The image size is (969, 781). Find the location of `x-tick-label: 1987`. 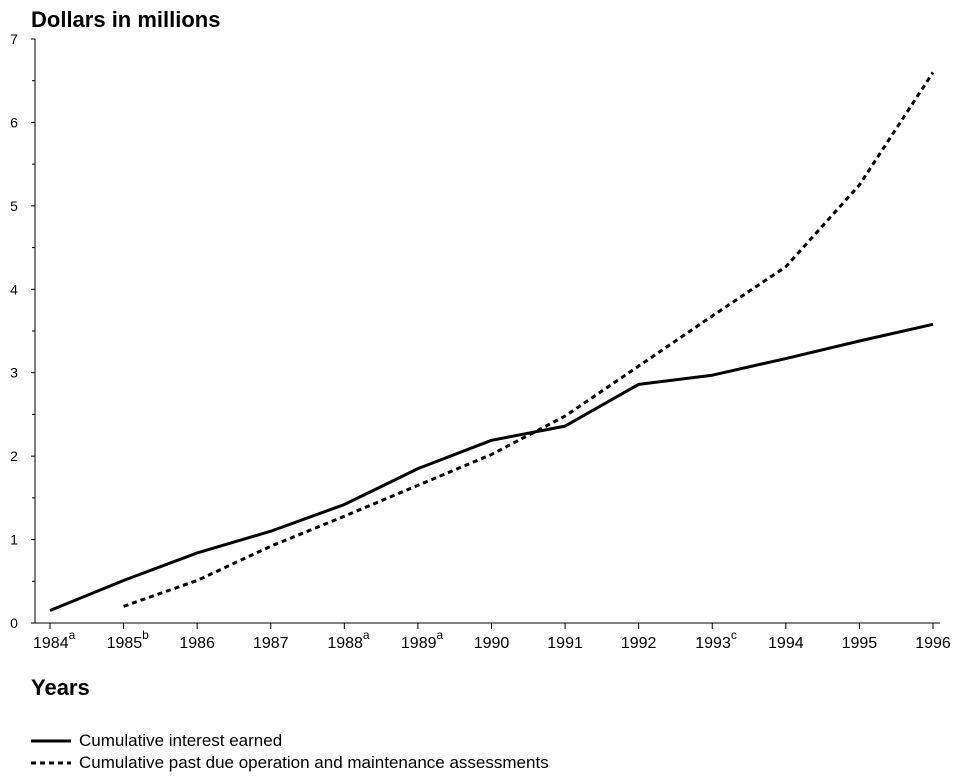

x-tick-label: 1987 is located at coordinates (271, 643).